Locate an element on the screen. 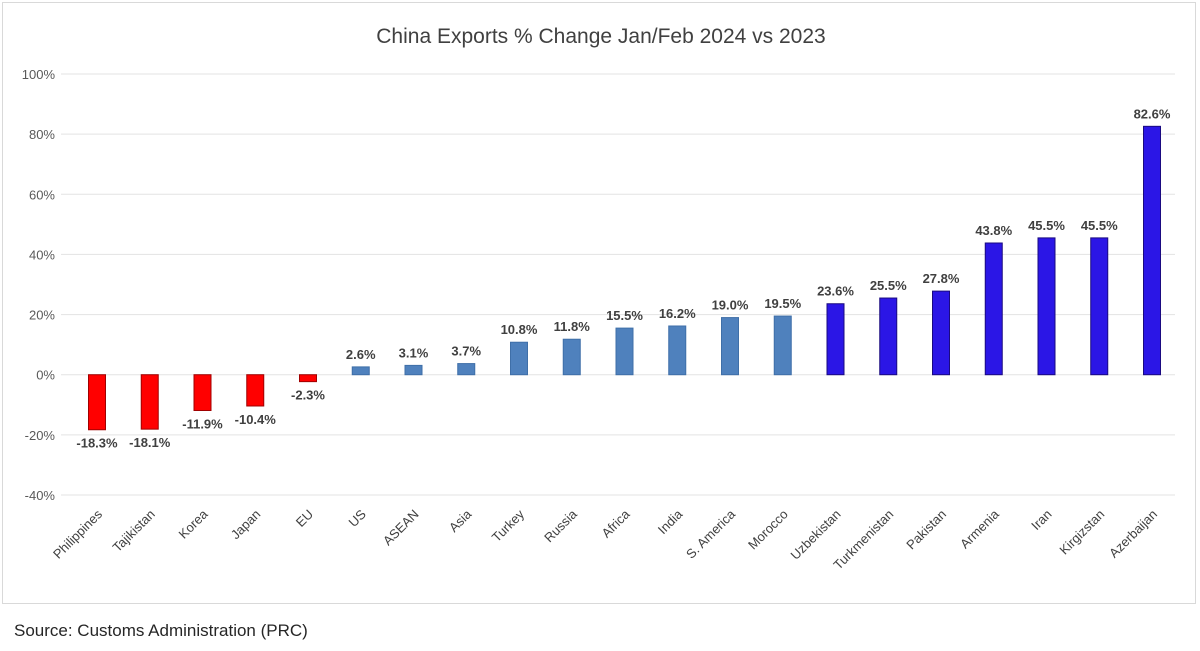 This screenshot has width=1200, height=651. bar-russia is located at coordinates (571, 357).